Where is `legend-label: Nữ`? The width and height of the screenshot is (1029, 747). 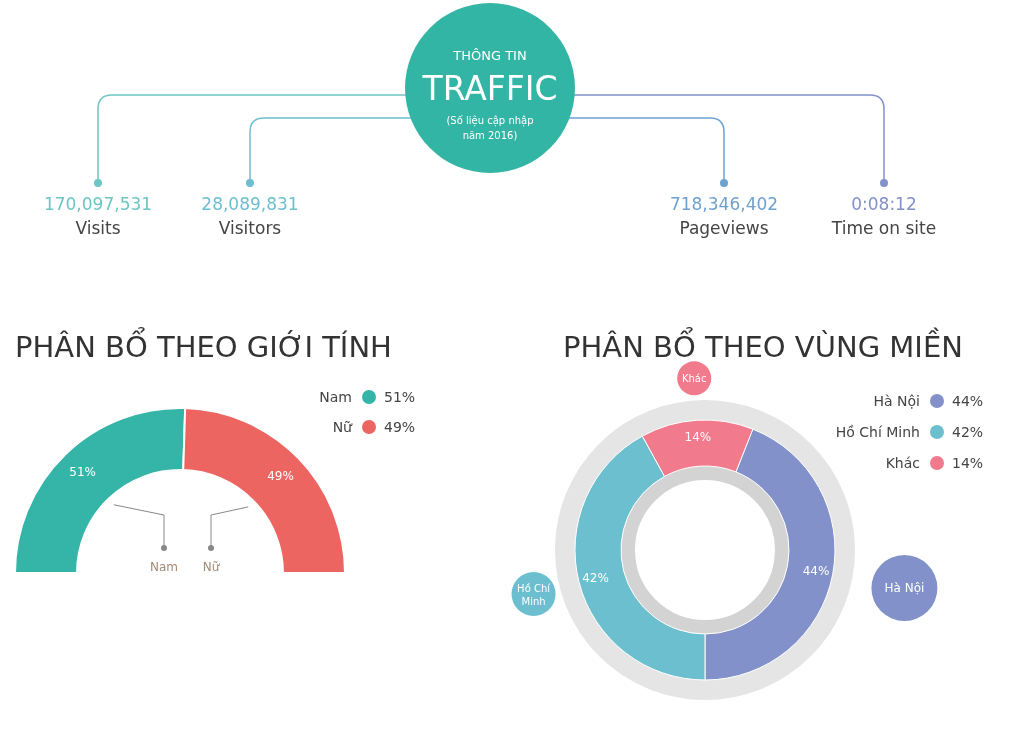
legend-label: Nữ is located at coordinates (343, 427).